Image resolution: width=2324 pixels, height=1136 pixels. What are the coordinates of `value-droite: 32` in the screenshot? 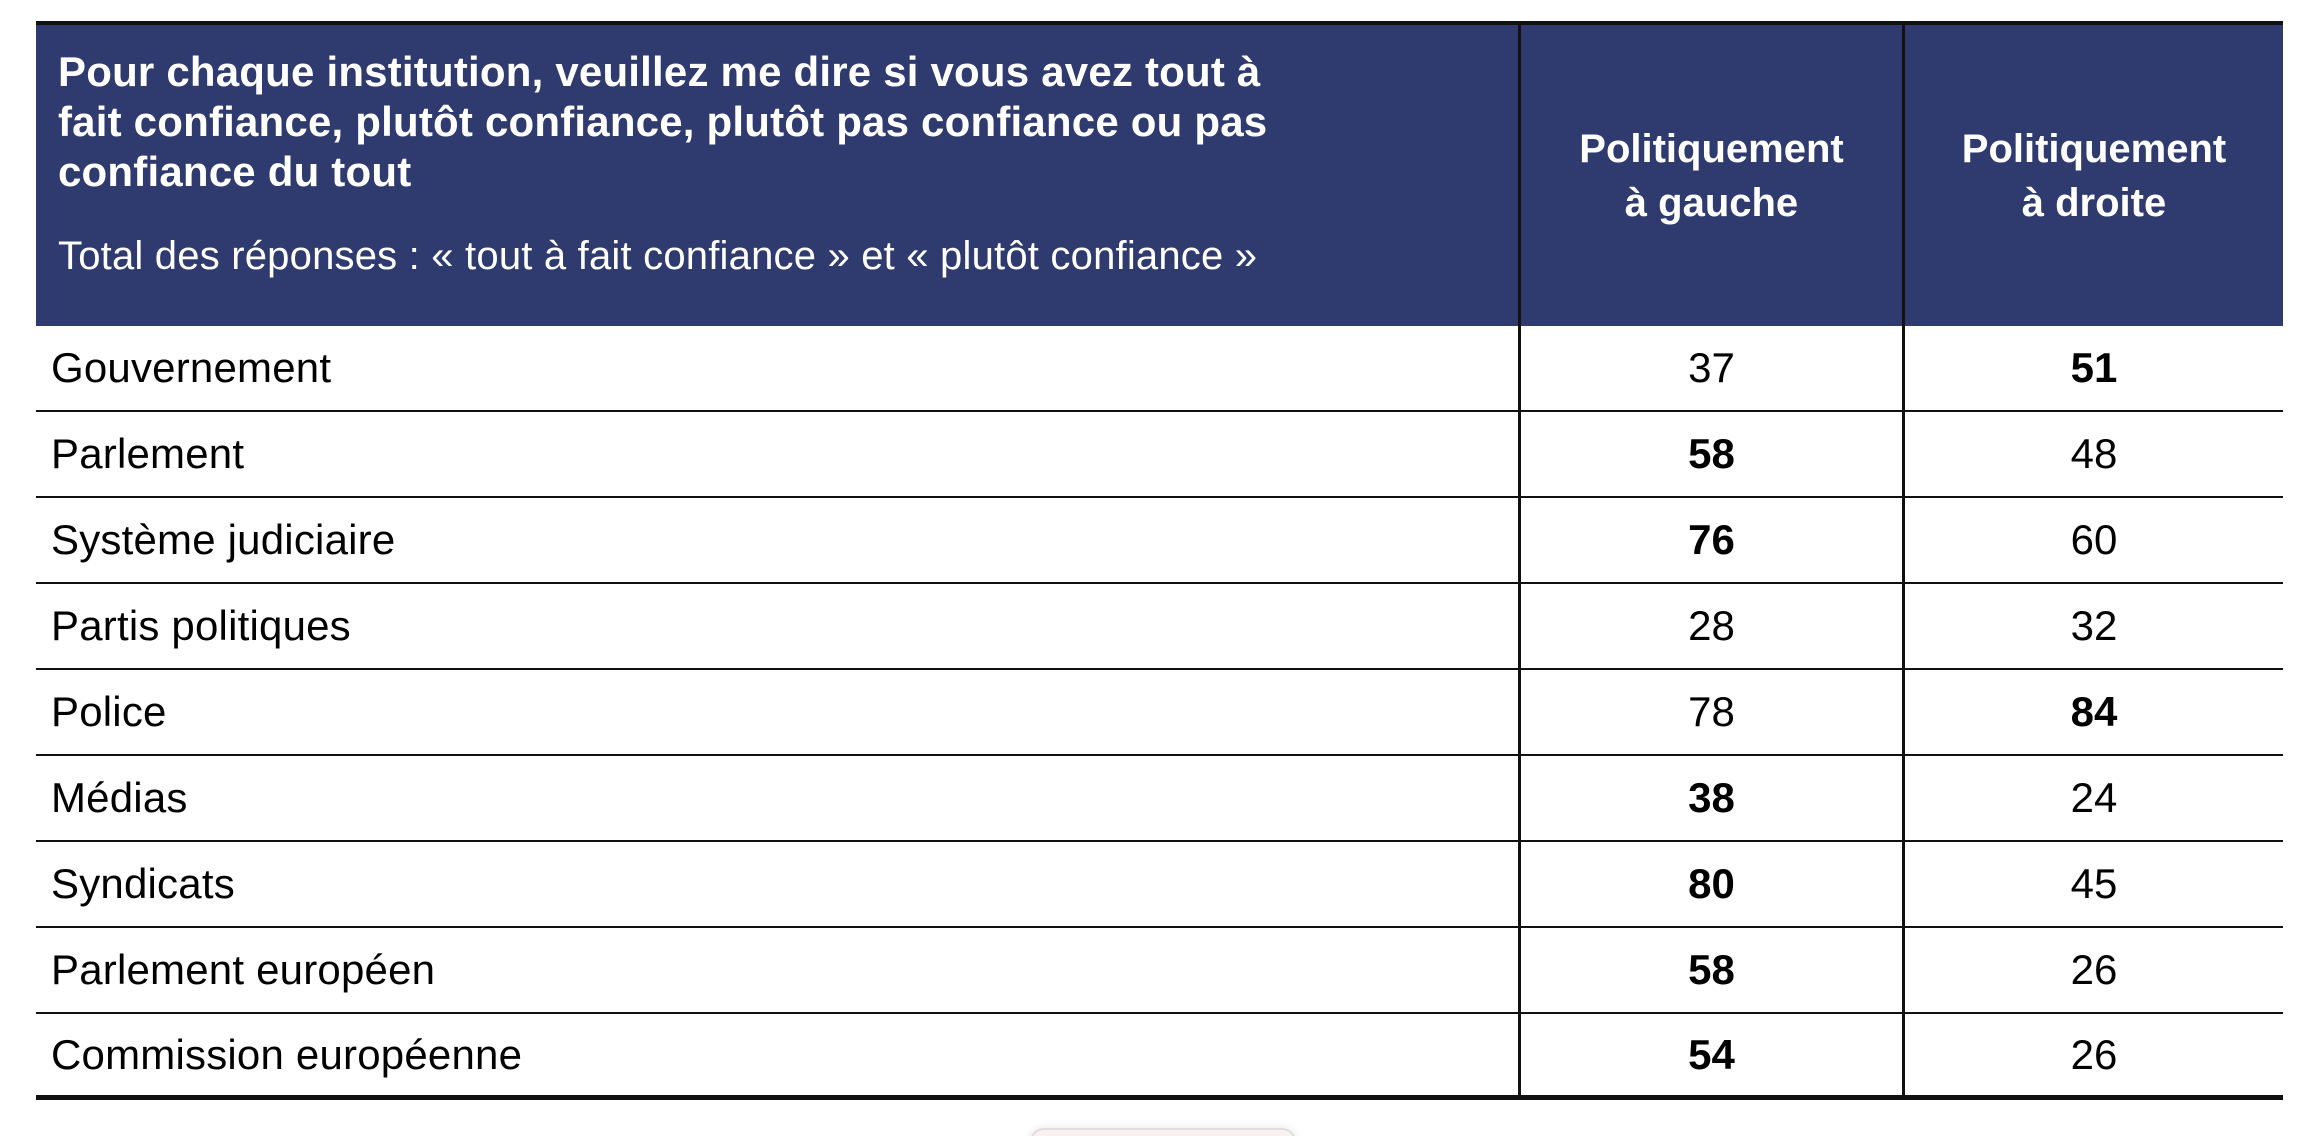 It's located at (2092, 626).